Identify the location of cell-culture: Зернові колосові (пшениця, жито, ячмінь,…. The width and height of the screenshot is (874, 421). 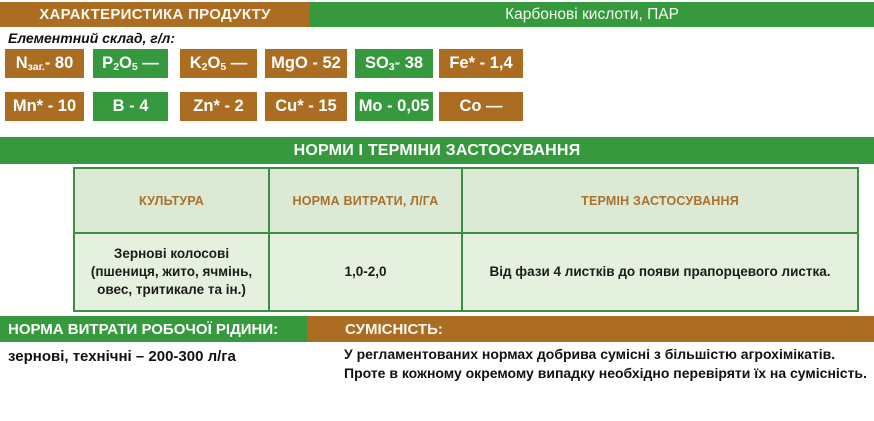
(171, 272).